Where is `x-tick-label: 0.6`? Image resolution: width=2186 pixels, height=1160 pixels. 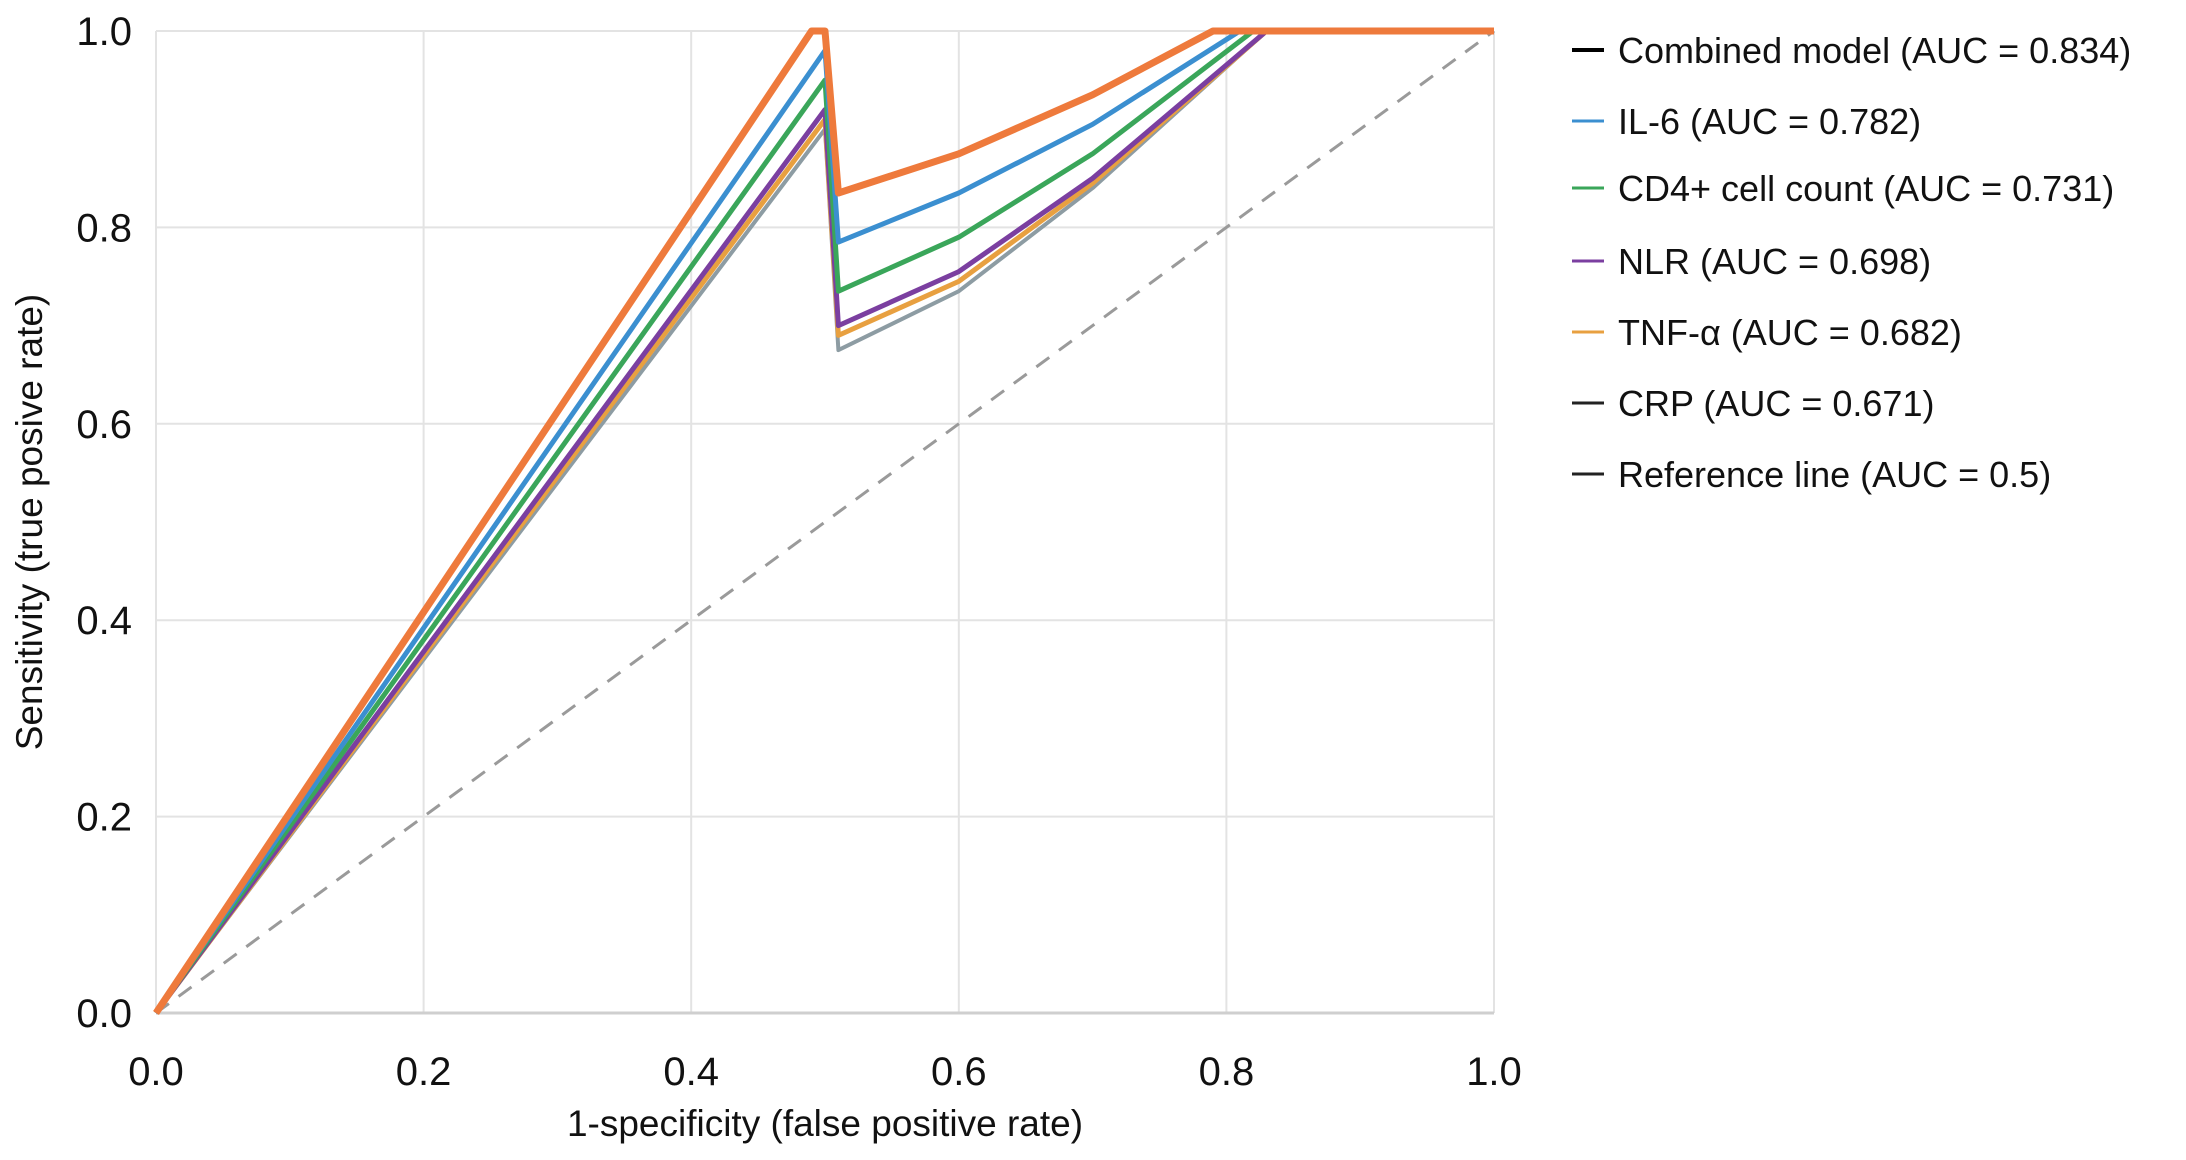 x-tick-label: 0.6 is located at coordinates (959, 1072).